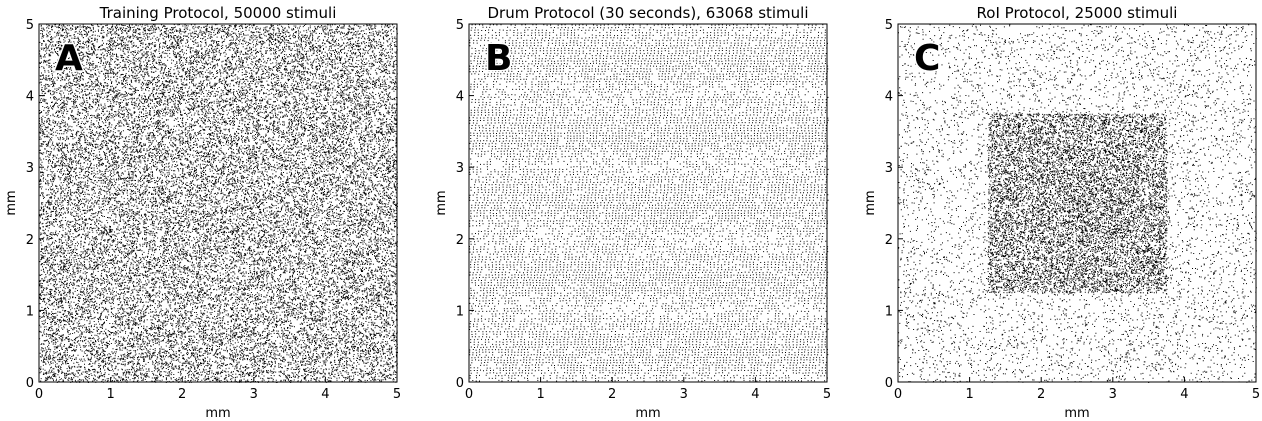 The width and height of the screenshot is (1262, 421). What do you see at coordinates (69, 58) in the screenshot?
I see `panel-letter: A` at bounding box center [69, 58].